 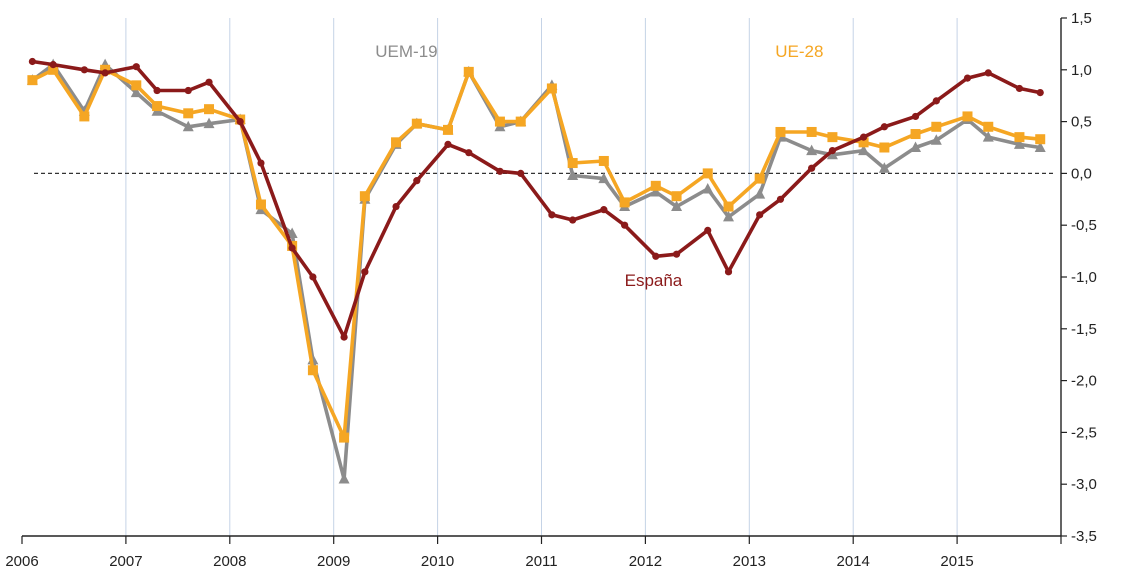 I want to click on y-tick-label-5: -1,0, so click(x=1084, y=277).